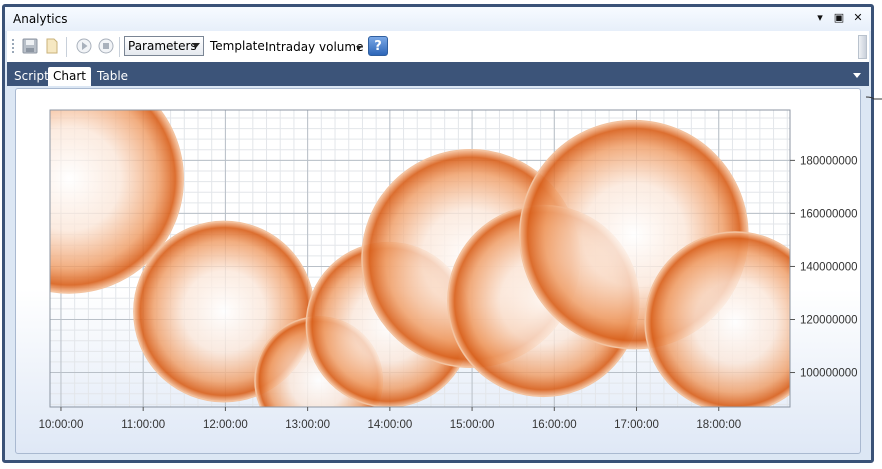 This screenshot has width=882, height=469. I want to click on x-tick-label: 17:00:00, so click(636, 425).